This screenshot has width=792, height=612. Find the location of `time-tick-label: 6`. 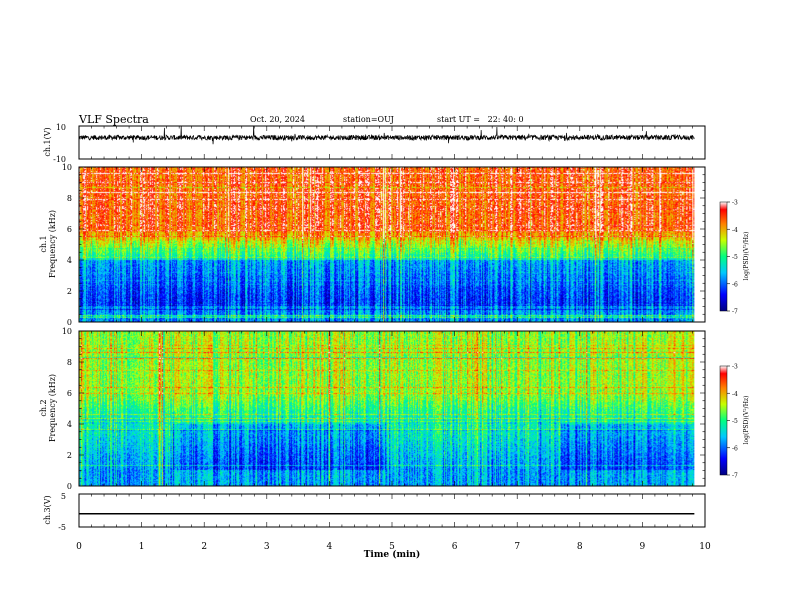

time-tick-label: 6 is located at coordinates (455, 547).